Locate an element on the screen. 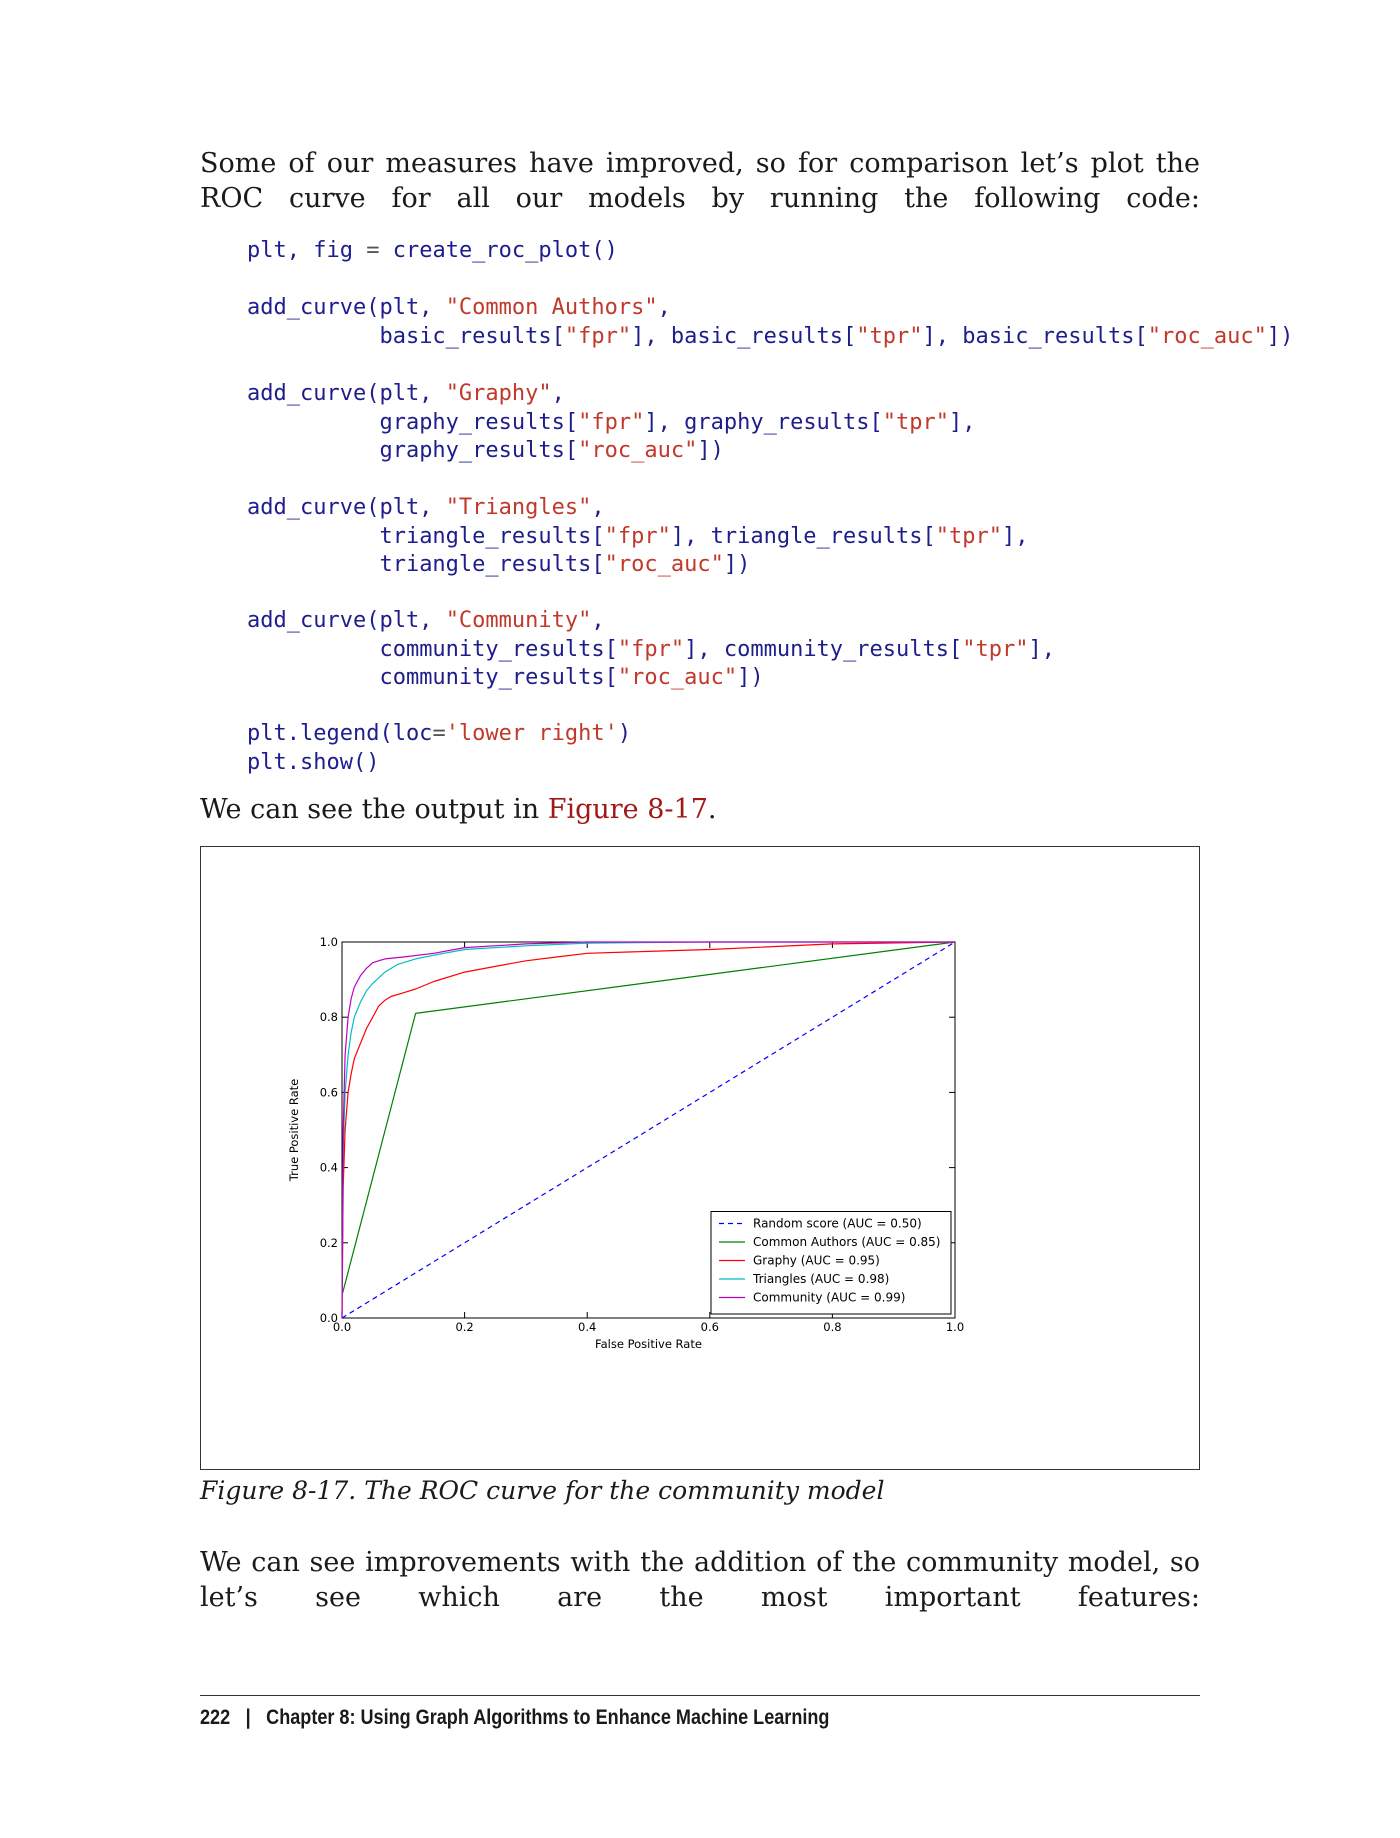  x-tick-label: 0.6 is located at coordinates (710, 1327).